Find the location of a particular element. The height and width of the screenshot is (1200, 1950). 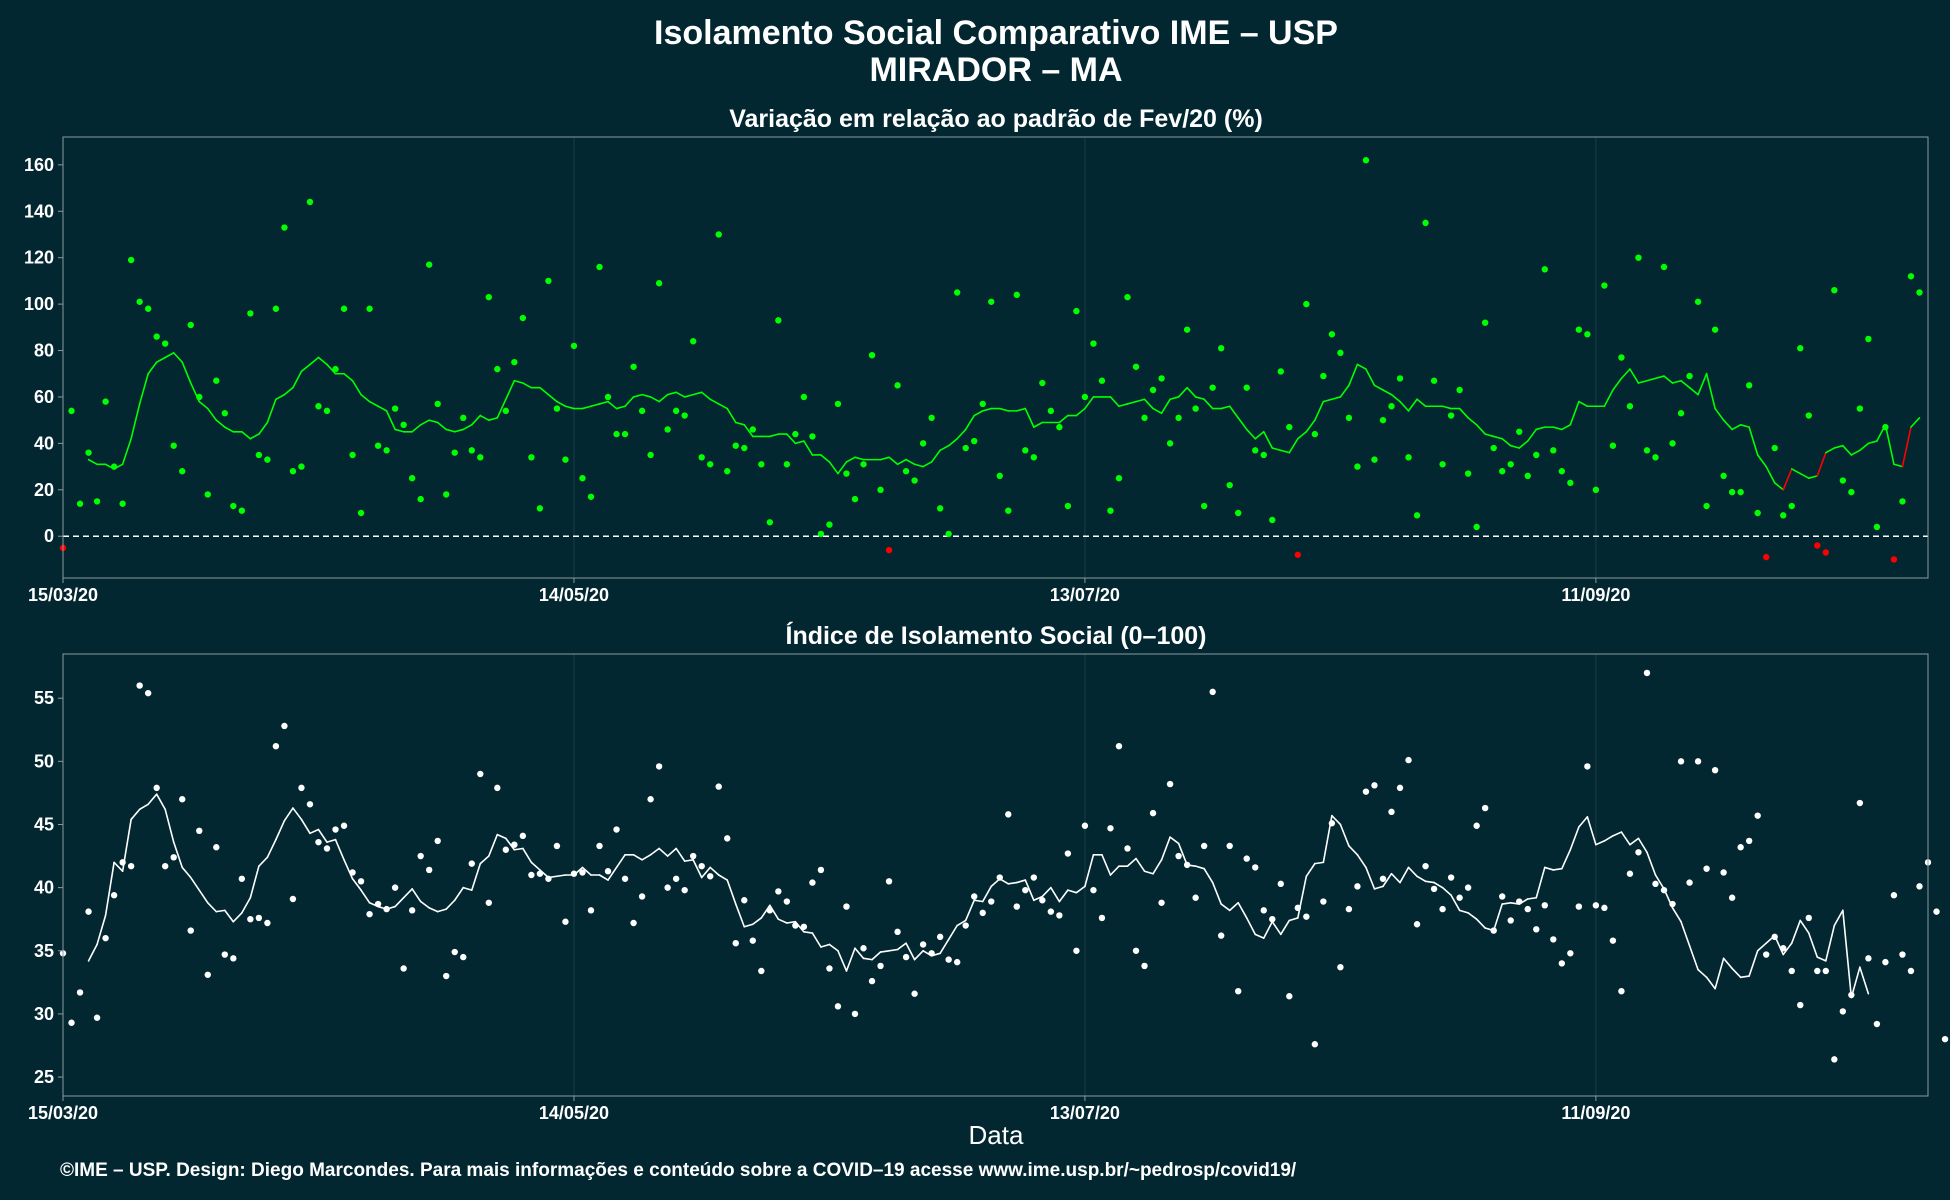

panel-index-xtick-label: 14/05/20 is located at coordinates (574, 1113).